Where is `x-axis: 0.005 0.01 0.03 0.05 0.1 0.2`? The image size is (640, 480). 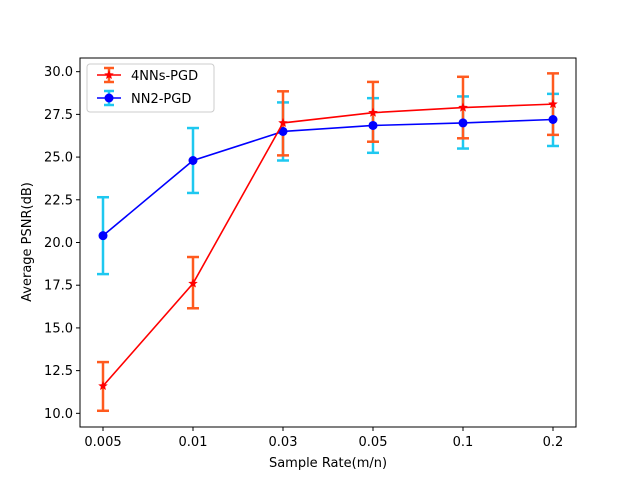 x-axis: 0.005 0.01 0.03 0.05 0.1 0.2 is located at coordinates (323, 438).